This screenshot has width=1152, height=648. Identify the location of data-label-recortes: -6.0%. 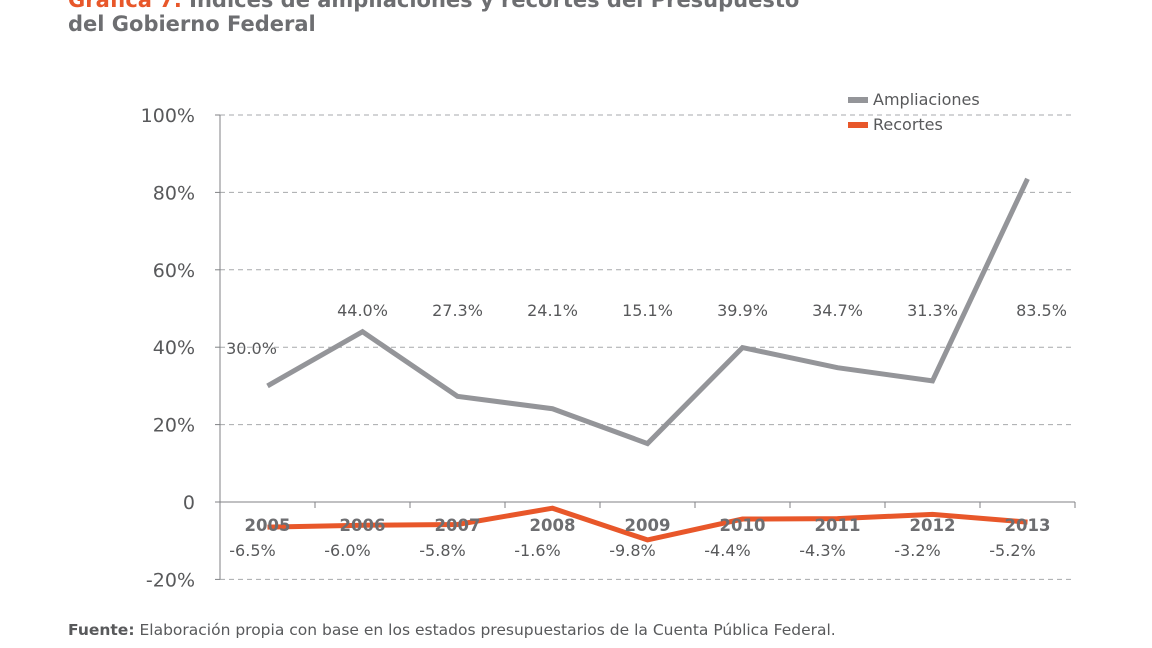
(347, 550).